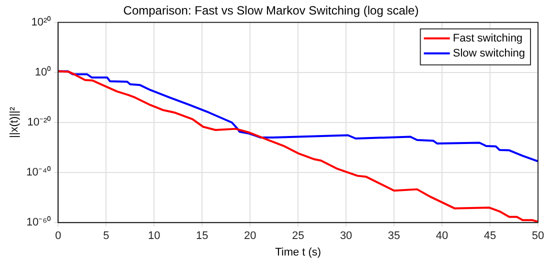 Image resolution: width=550 pixels, height=263 pixels. Describe the element at coordinates (394, 236) in the screenshot. I see `x-tick-label: 35` at that location.